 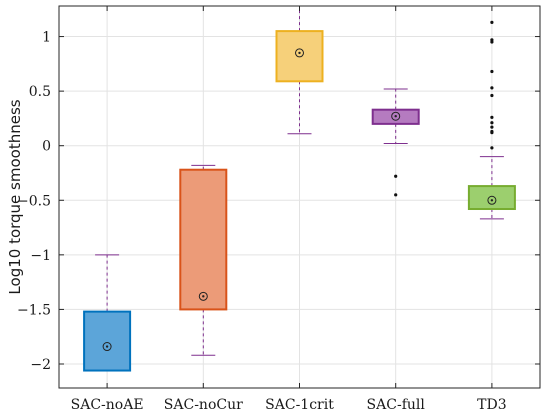 I want to click on y-tick-label: −1, so click(x=40, y=256).